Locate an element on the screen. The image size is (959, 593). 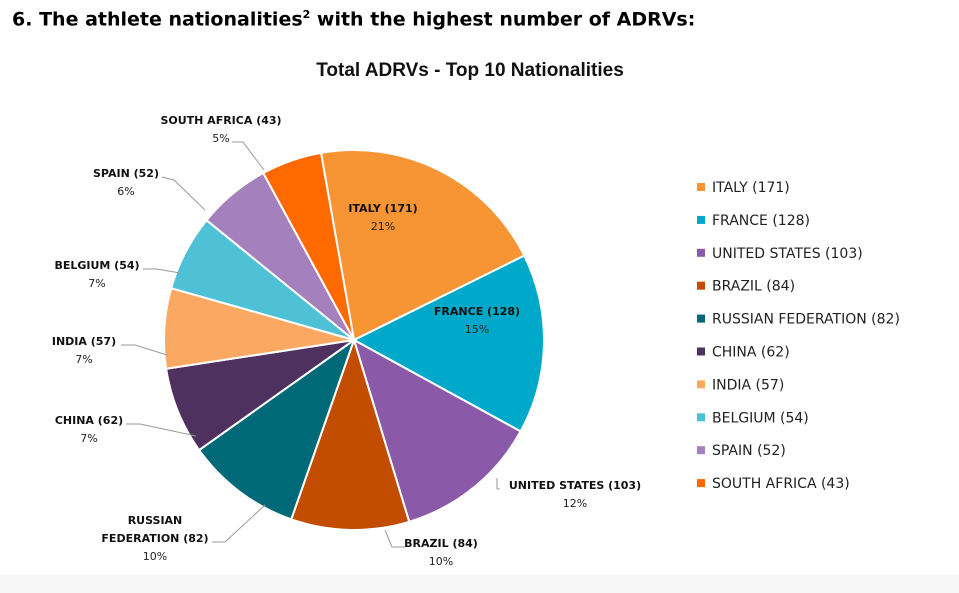
slice-percent-india: 7% is located at coordinates (83, 359).